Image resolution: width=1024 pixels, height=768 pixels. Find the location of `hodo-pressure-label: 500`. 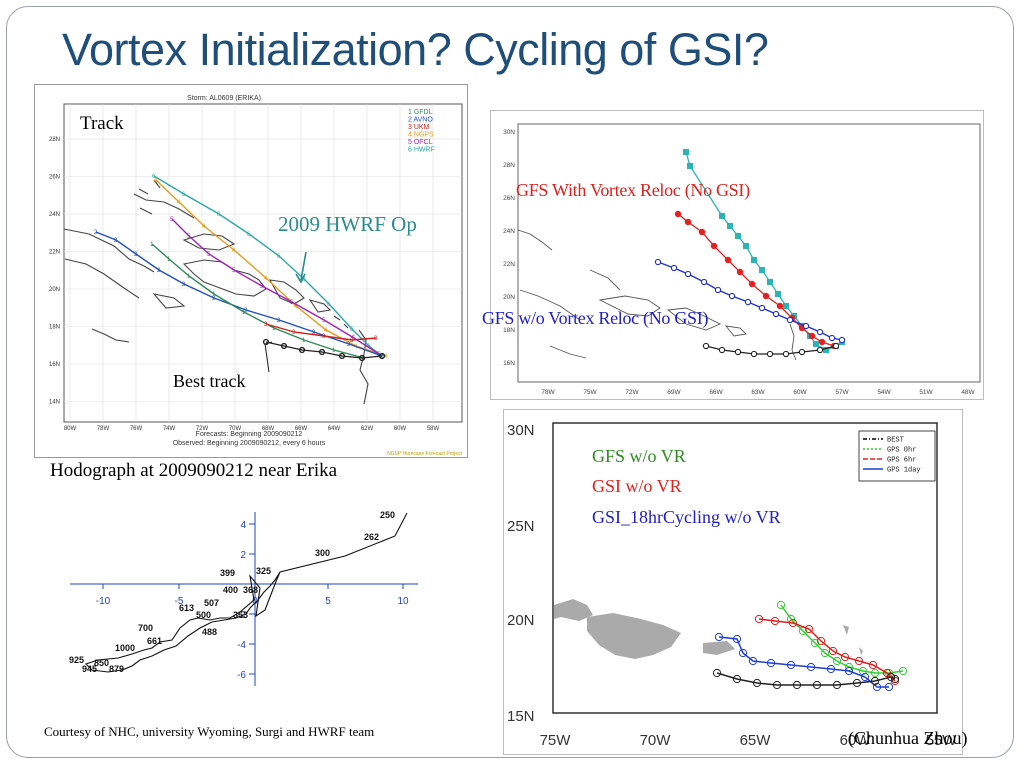

hodo-pressure-label: 500 is located at coordinates (203, 615).